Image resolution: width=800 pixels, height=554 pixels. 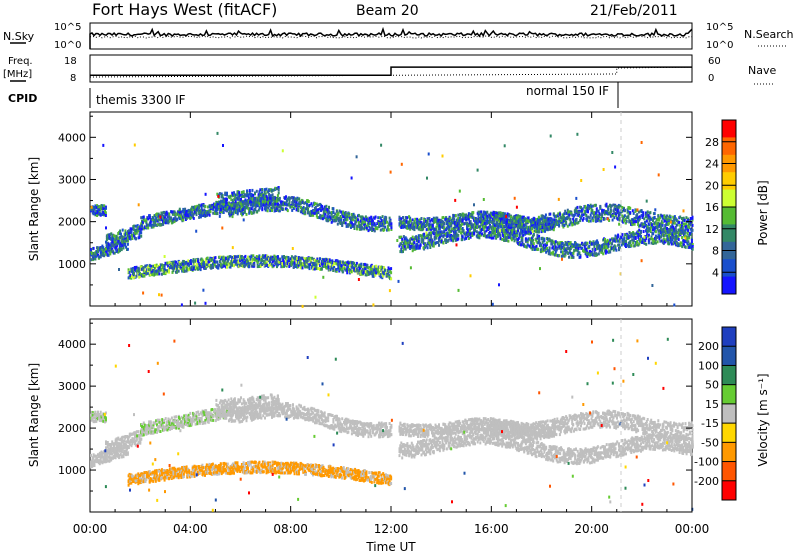 I want to click on cpid-segment-2: normal 150 IF, so click(x=567, y=91).